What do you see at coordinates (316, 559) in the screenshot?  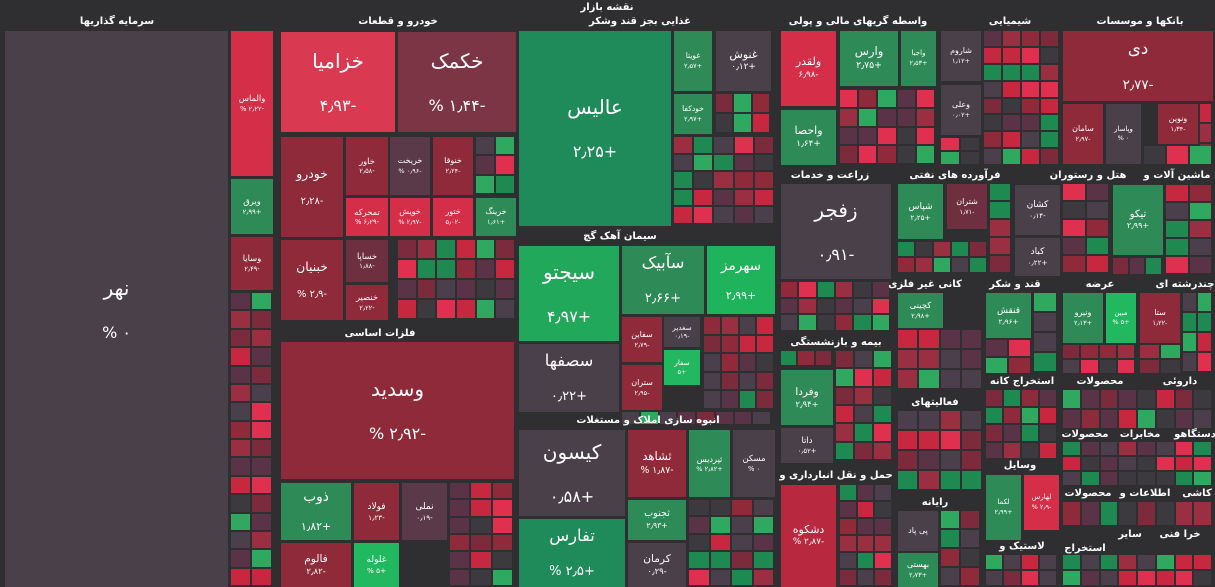 I see `stock-name: فالوم` at bounding box center [316, 559].